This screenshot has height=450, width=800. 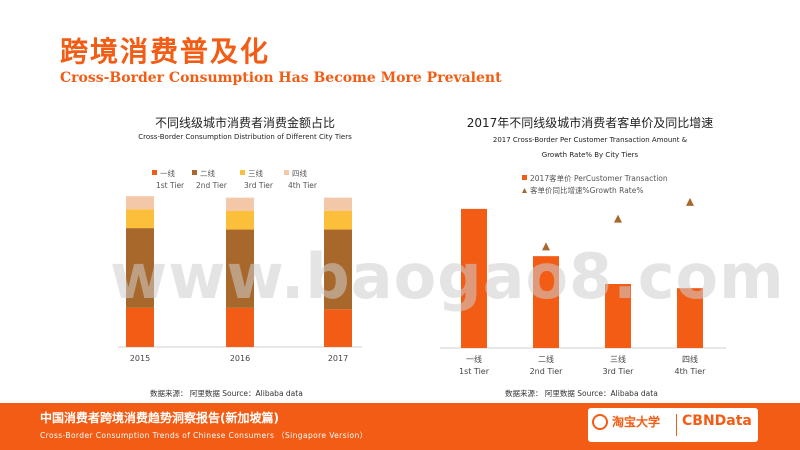 What do you see at coordinates (590, 123) in the screenshot?
I see `chart2-title: 2017年不同线级城市消费者客单价及同比增速` at bounding box center [590, 123].